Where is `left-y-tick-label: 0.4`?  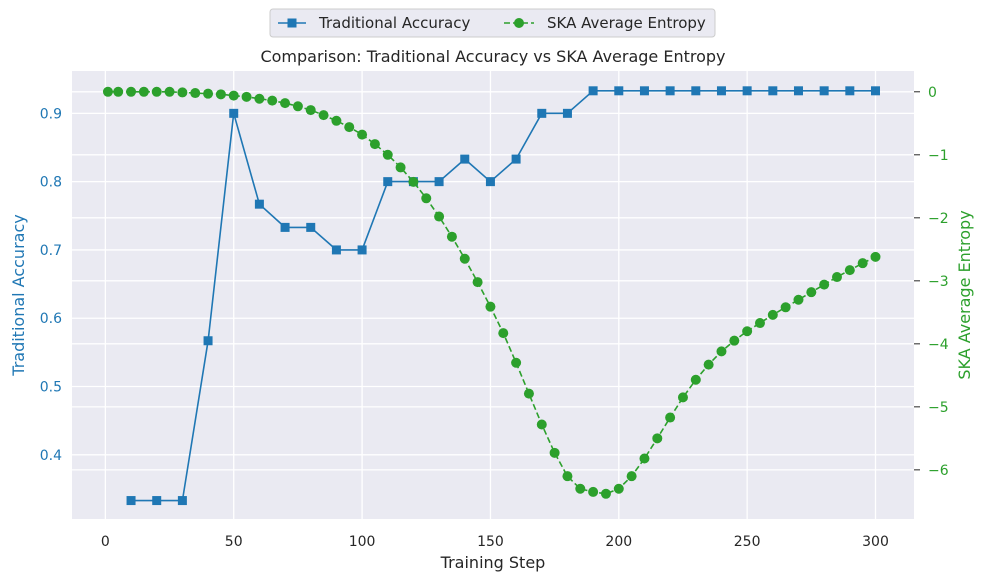 left-y-tick-label: 0.4 is located at coordinates (51, 456).